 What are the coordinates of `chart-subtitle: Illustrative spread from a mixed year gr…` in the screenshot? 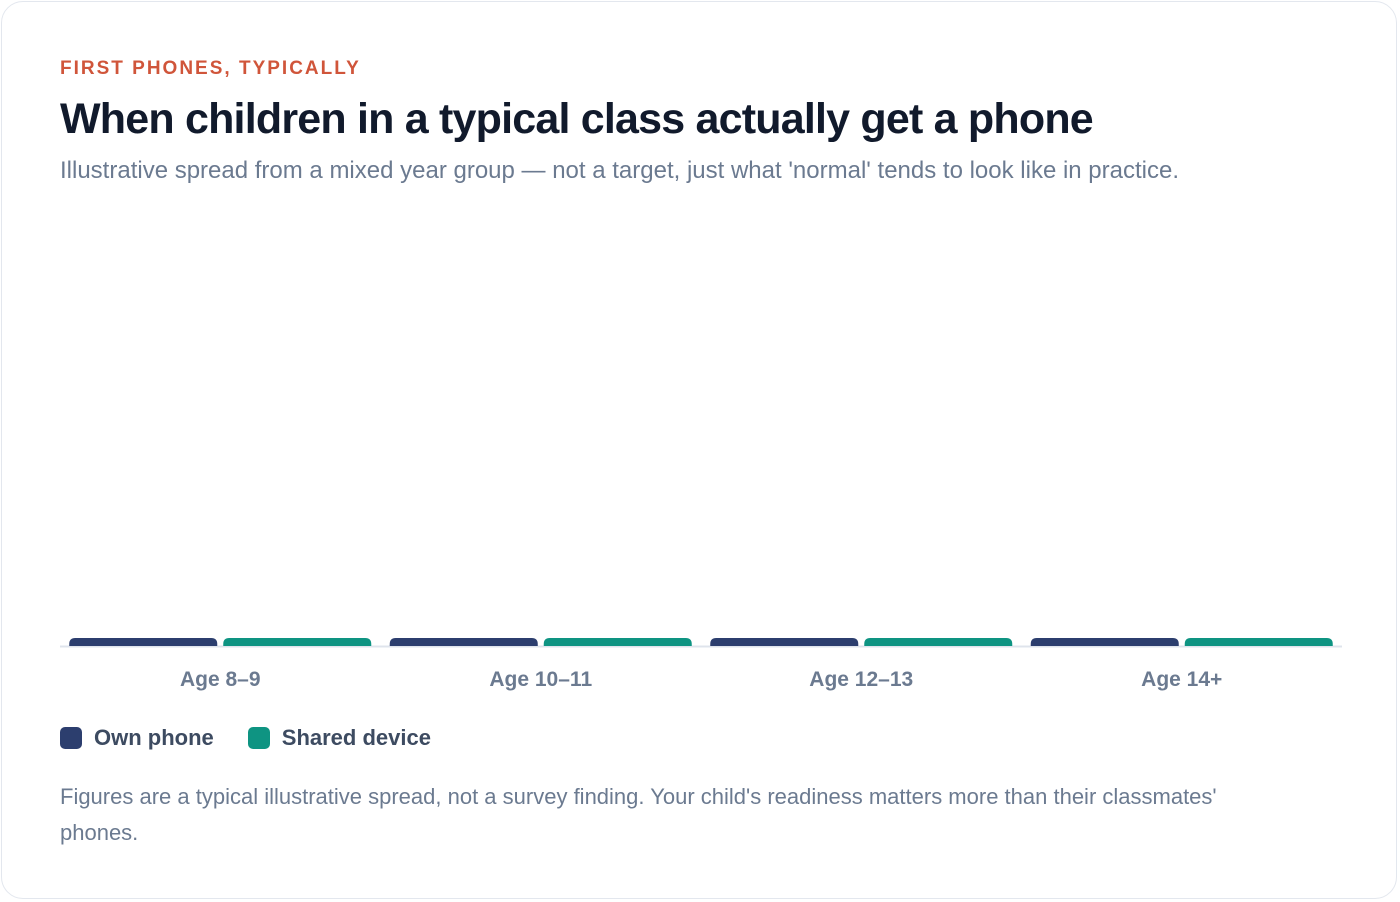 It's located at (620, 170).